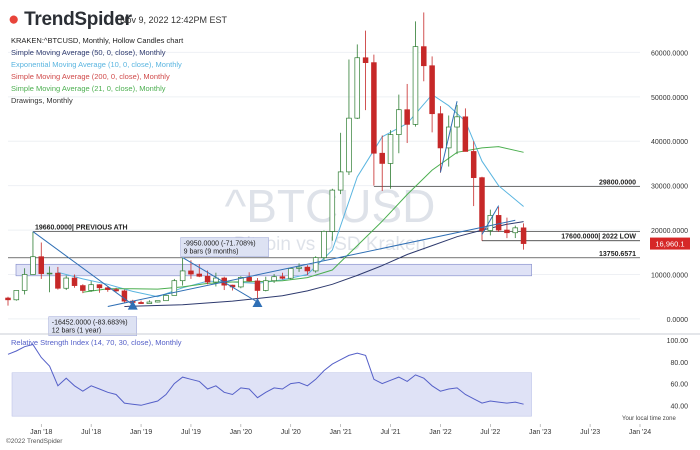 This screenshot has width=700, height=450. What do you see at coordinates (679, 363) in the screenshot?
I see `rsi-tick-label: 80.00` at bounding box center [679, 363].